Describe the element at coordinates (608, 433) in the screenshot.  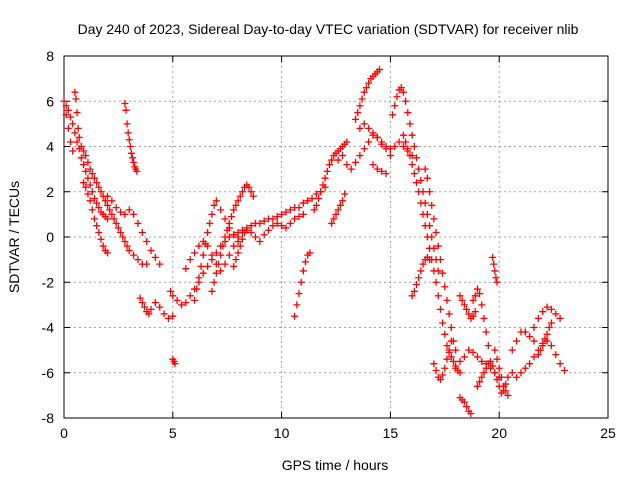
I see `x-tick-label: 25` at that location.